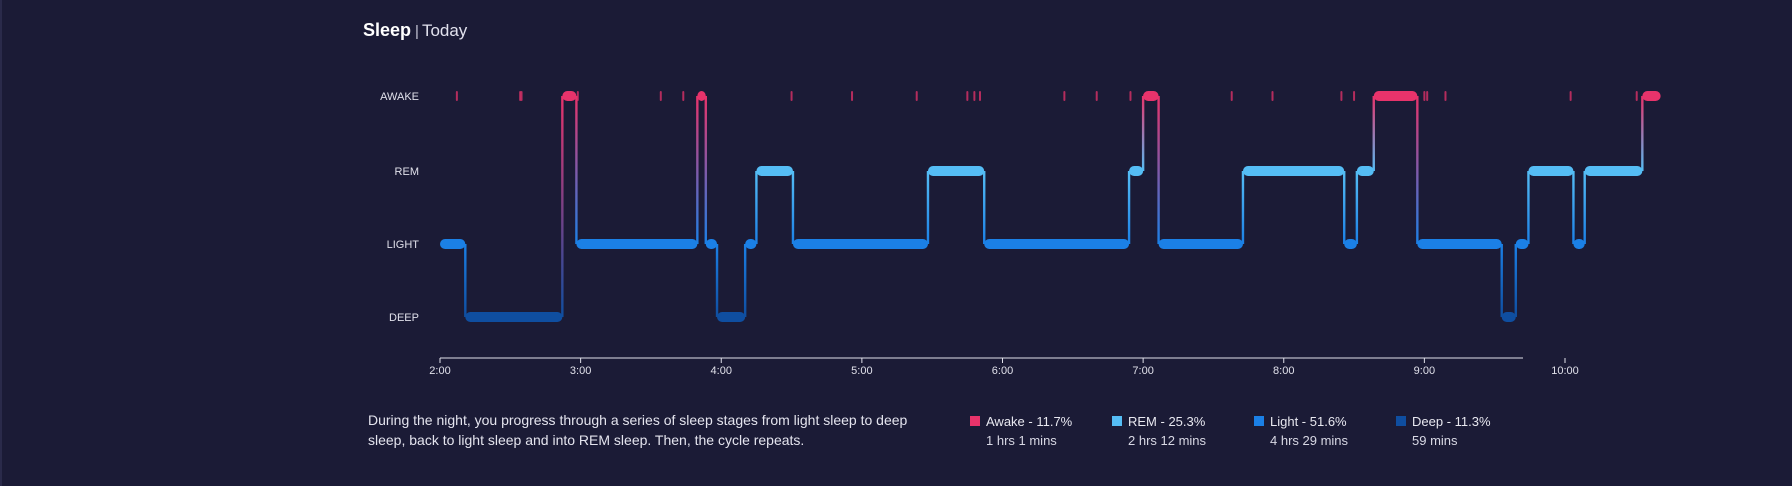  I want to click on legend-duration: 1 hrs 1 mins, so click(1021, 440).